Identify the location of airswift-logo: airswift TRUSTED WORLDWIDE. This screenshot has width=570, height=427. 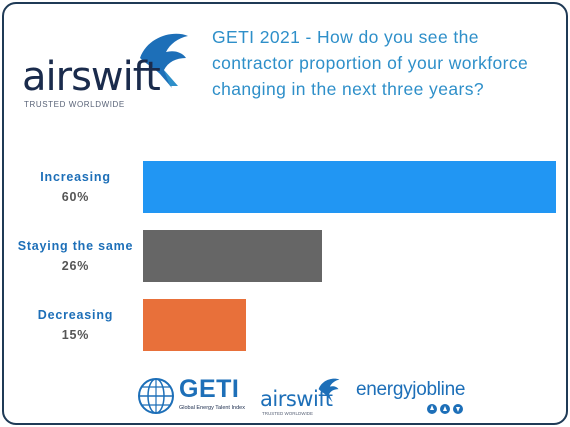
(107, 65).